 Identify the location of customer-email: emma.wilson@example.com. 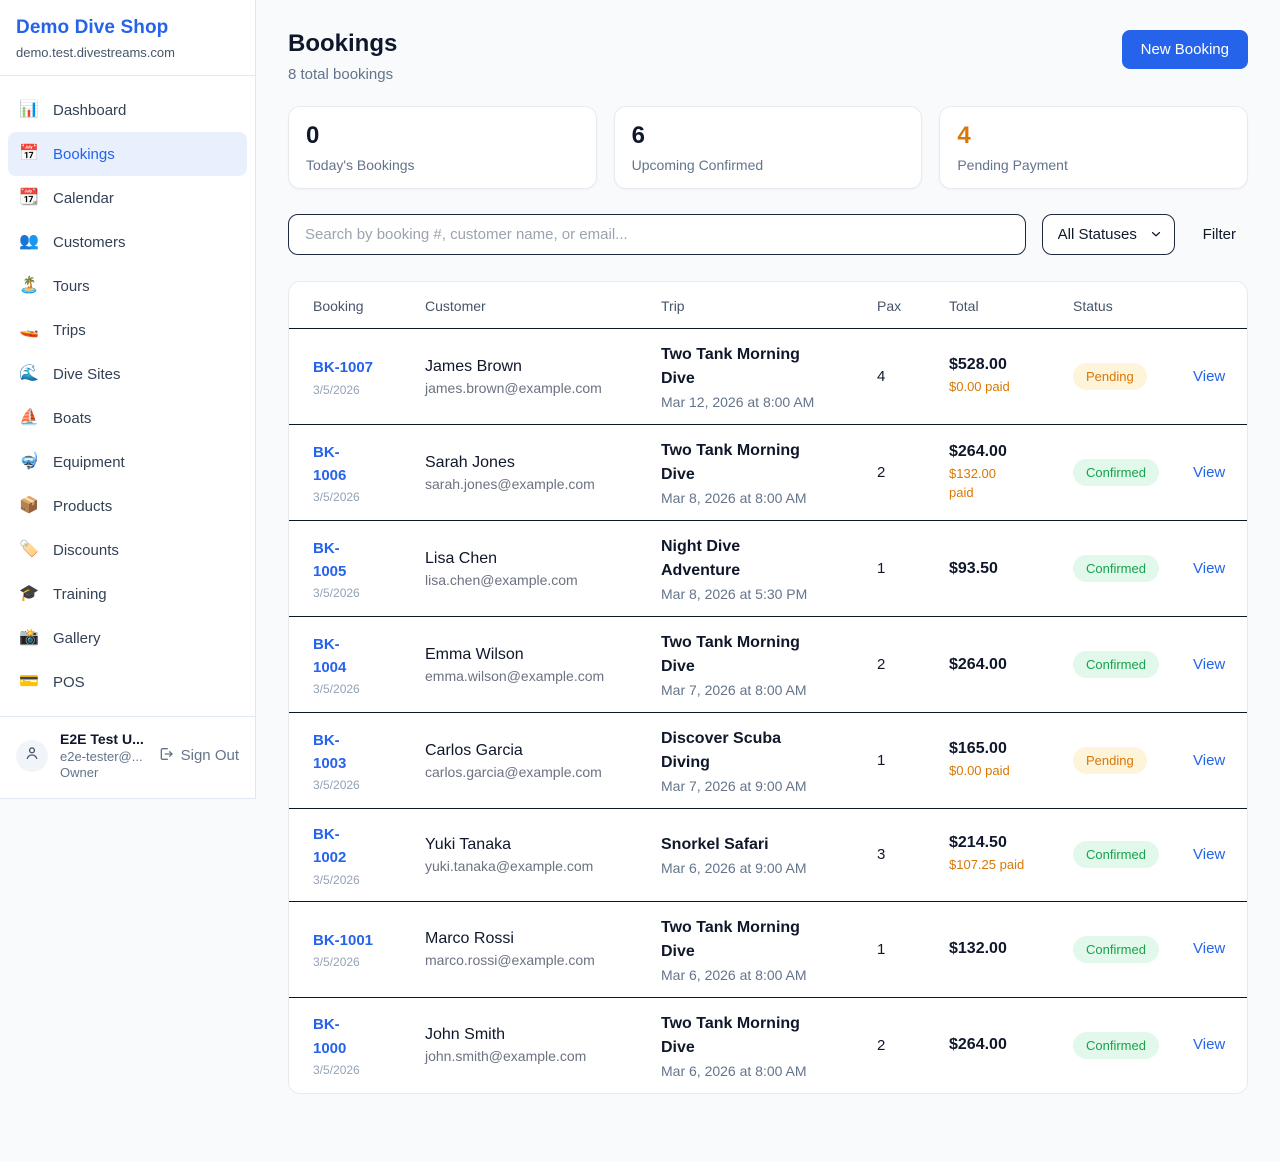
(515, 675).